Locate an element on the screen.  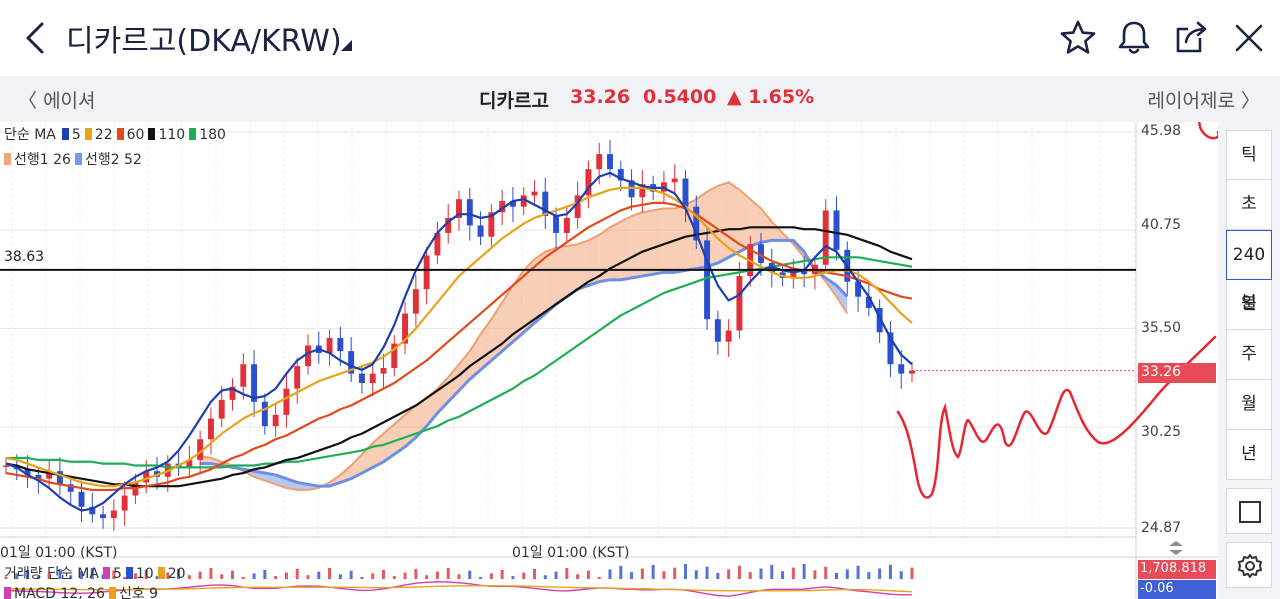
bell-icon is located at coordinates (1134, 38).